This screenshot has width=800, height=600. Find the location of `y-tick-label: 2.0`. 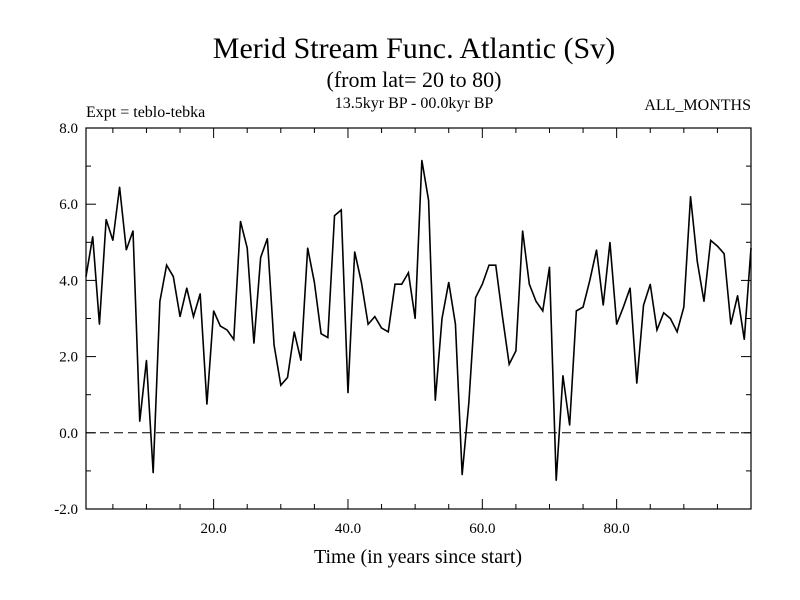

y-tick-label: 2.0 is located at coordinates (68, 358).